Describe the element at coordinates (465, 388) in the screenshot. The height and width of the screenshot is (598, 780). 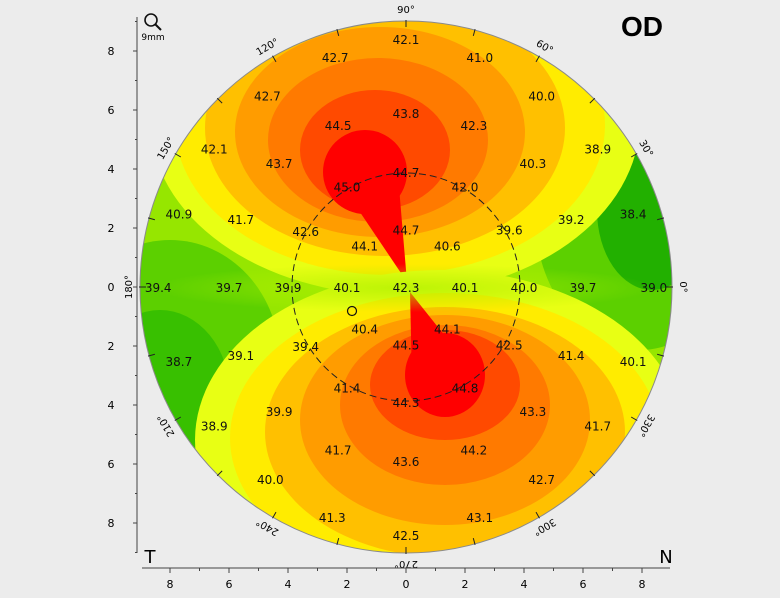
I see `curvature-value: 44.8` at that location.